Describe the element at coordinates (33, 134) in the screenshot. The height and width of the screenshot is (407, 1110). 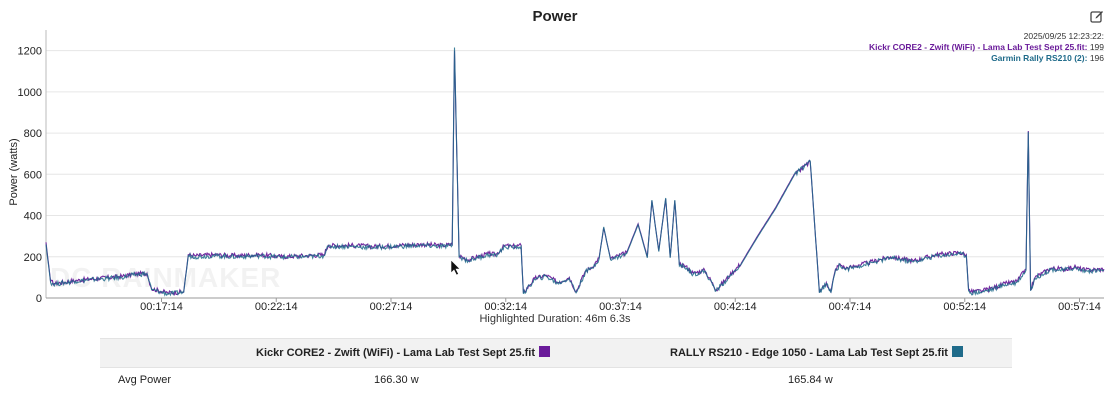
I see `y-tick-label: 800` at that location.